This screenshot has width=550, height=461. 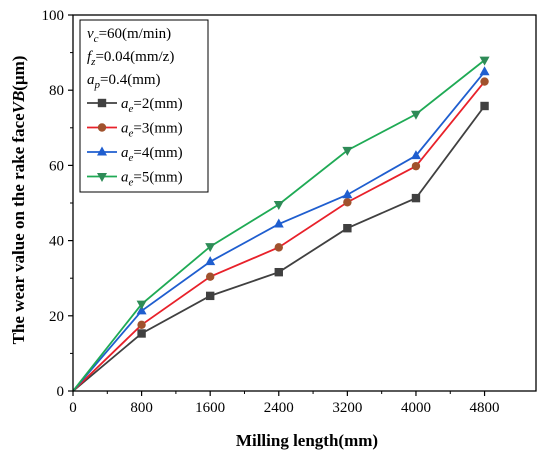 What do you see at coordinates (347, 408) in the screenshot?
I see `x-tick-label-4: 3200` at bounding box center [347, 408].